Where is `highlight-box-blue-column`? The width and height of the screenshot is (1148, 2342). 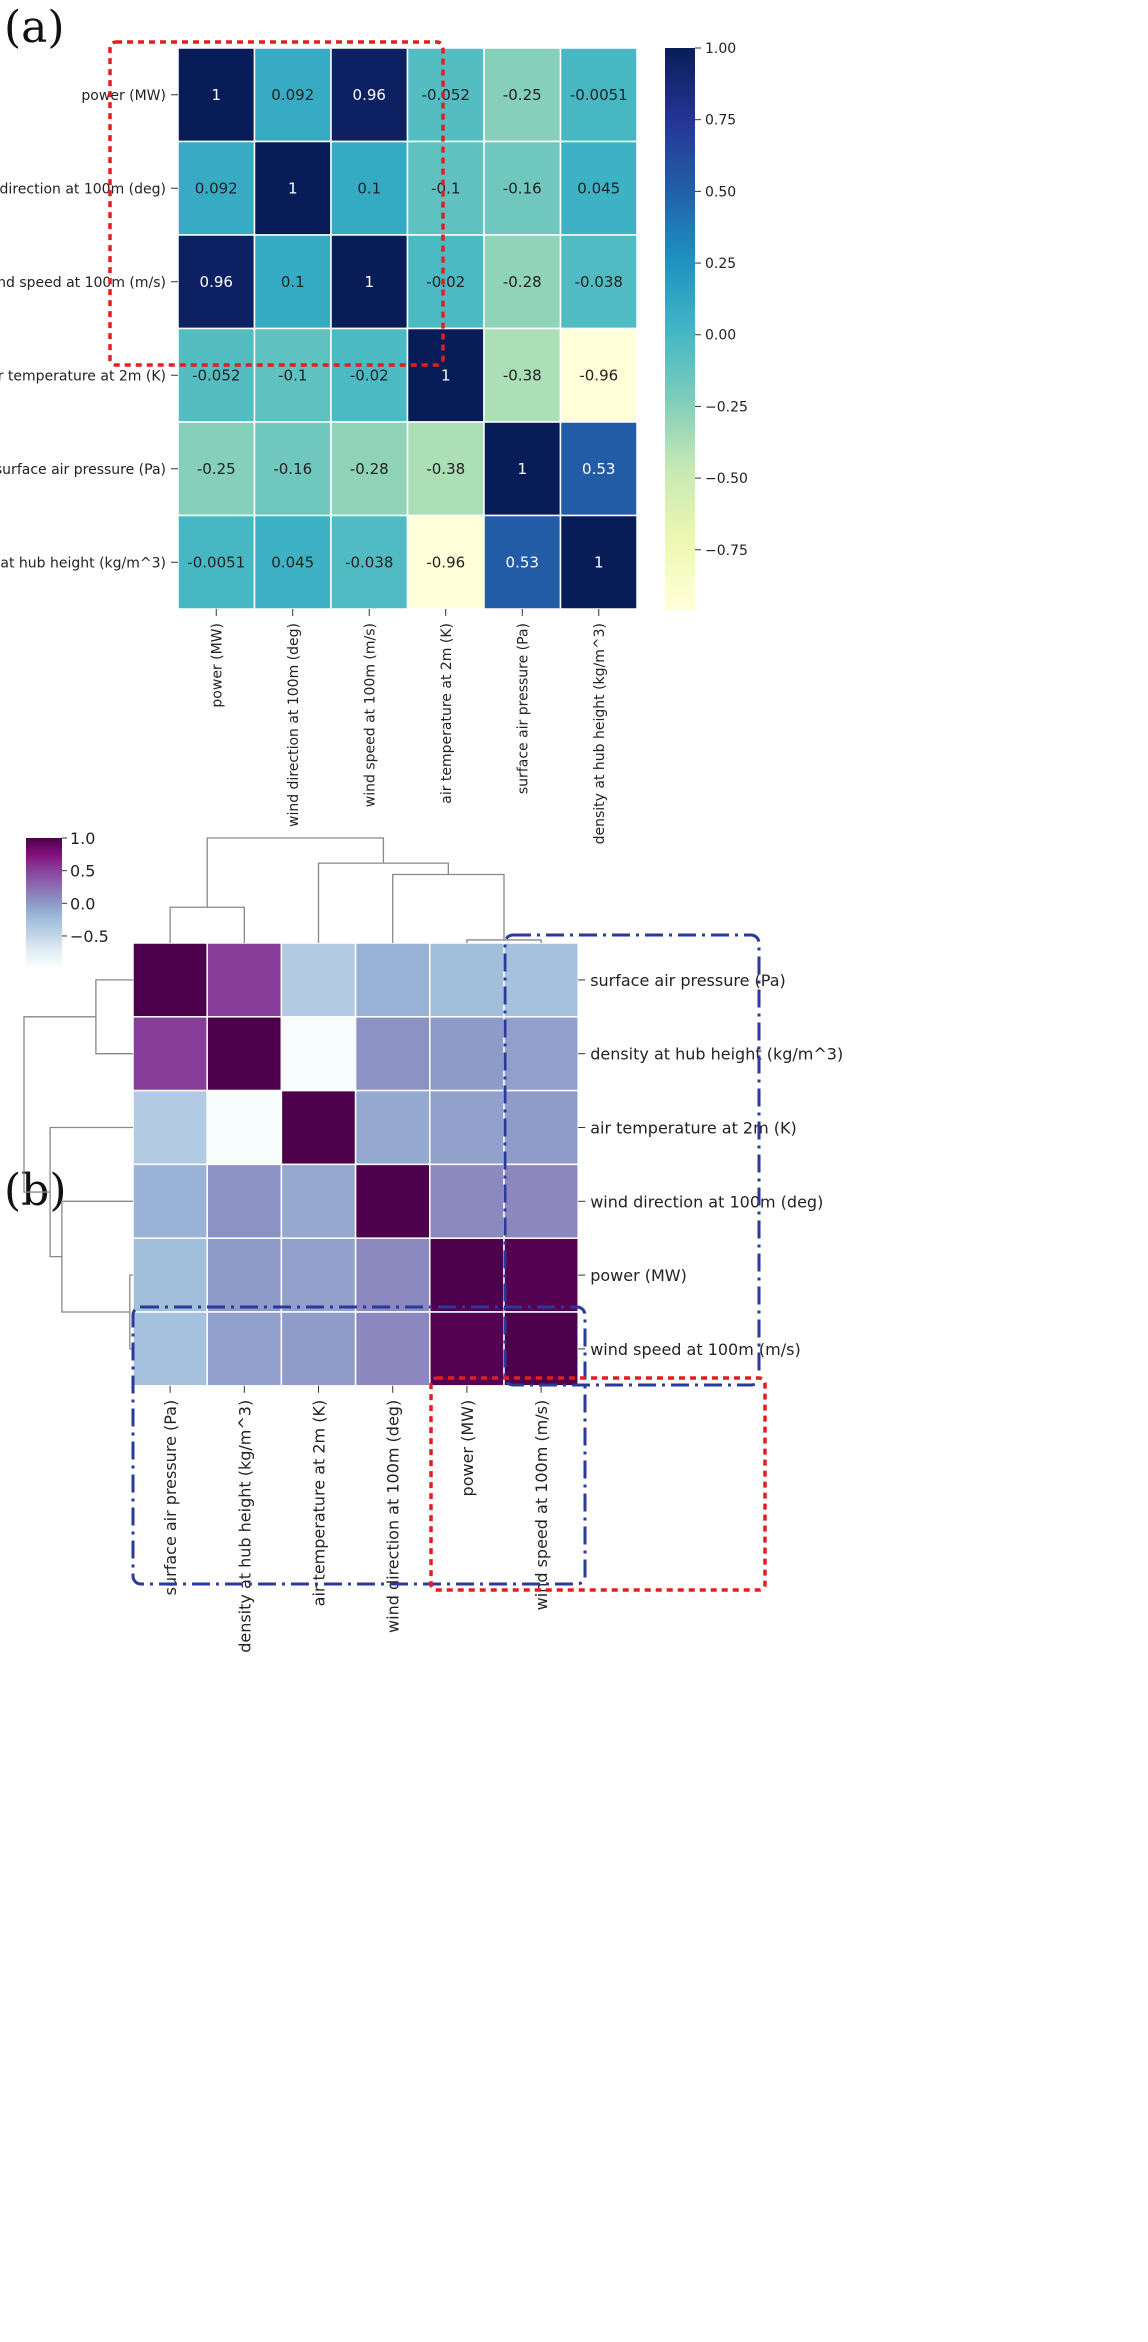 highlight-box-blue-column is located at coordinates (632, 1160).